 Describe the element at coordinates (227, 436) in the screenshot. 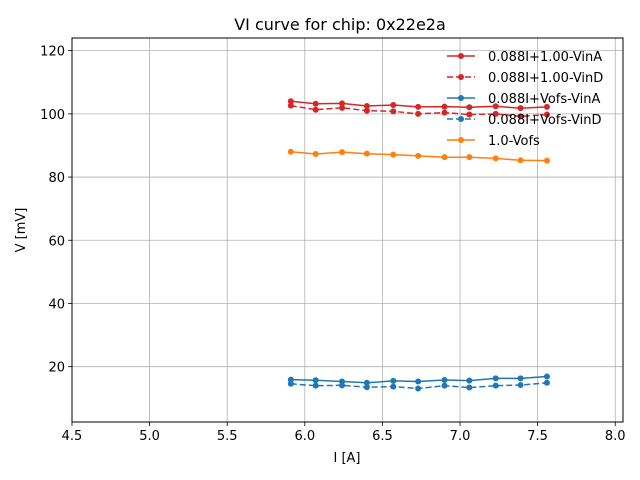

I see `x-tick-label: 5.5` at that location.